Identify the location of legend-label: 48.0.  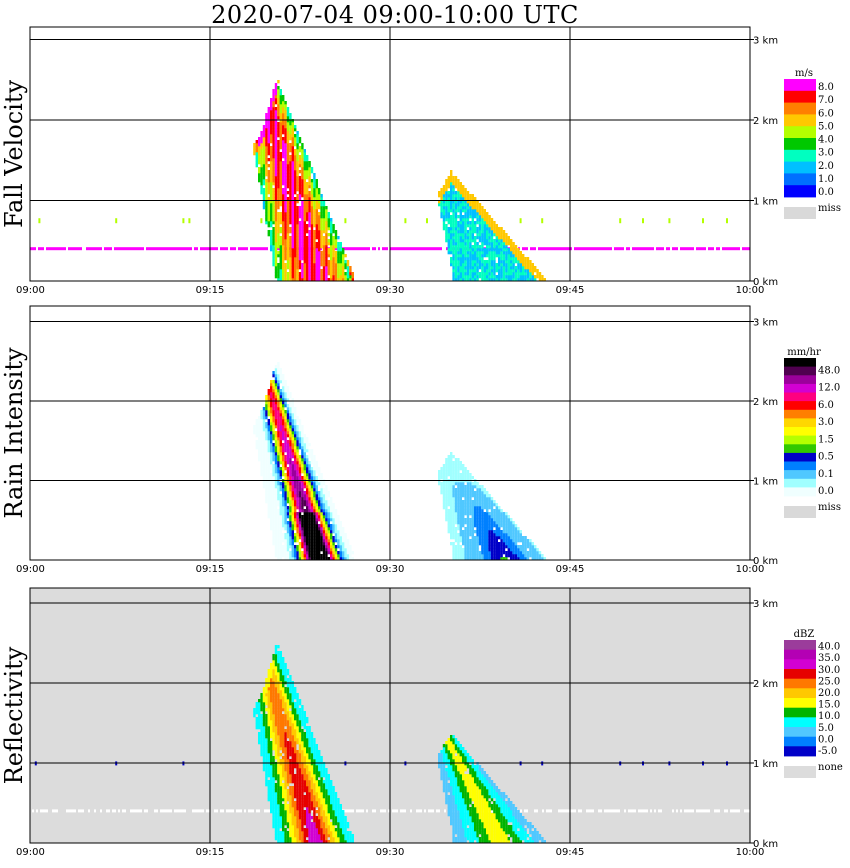
(829, 370).